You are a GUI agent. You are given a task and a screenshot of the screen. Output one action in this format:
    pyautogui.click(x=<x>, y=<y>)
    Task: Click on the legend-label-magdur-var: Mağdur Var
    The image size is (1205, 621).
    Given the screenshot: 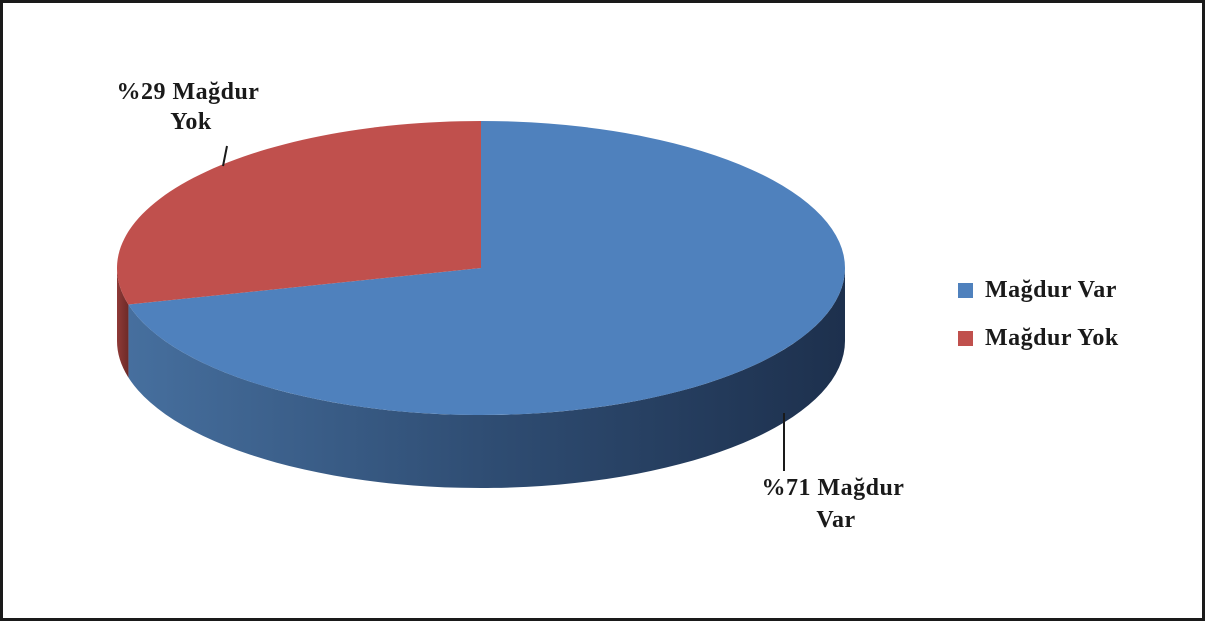 What is the action you would take?
    pyautogui.click(x=1051, y=289)
    